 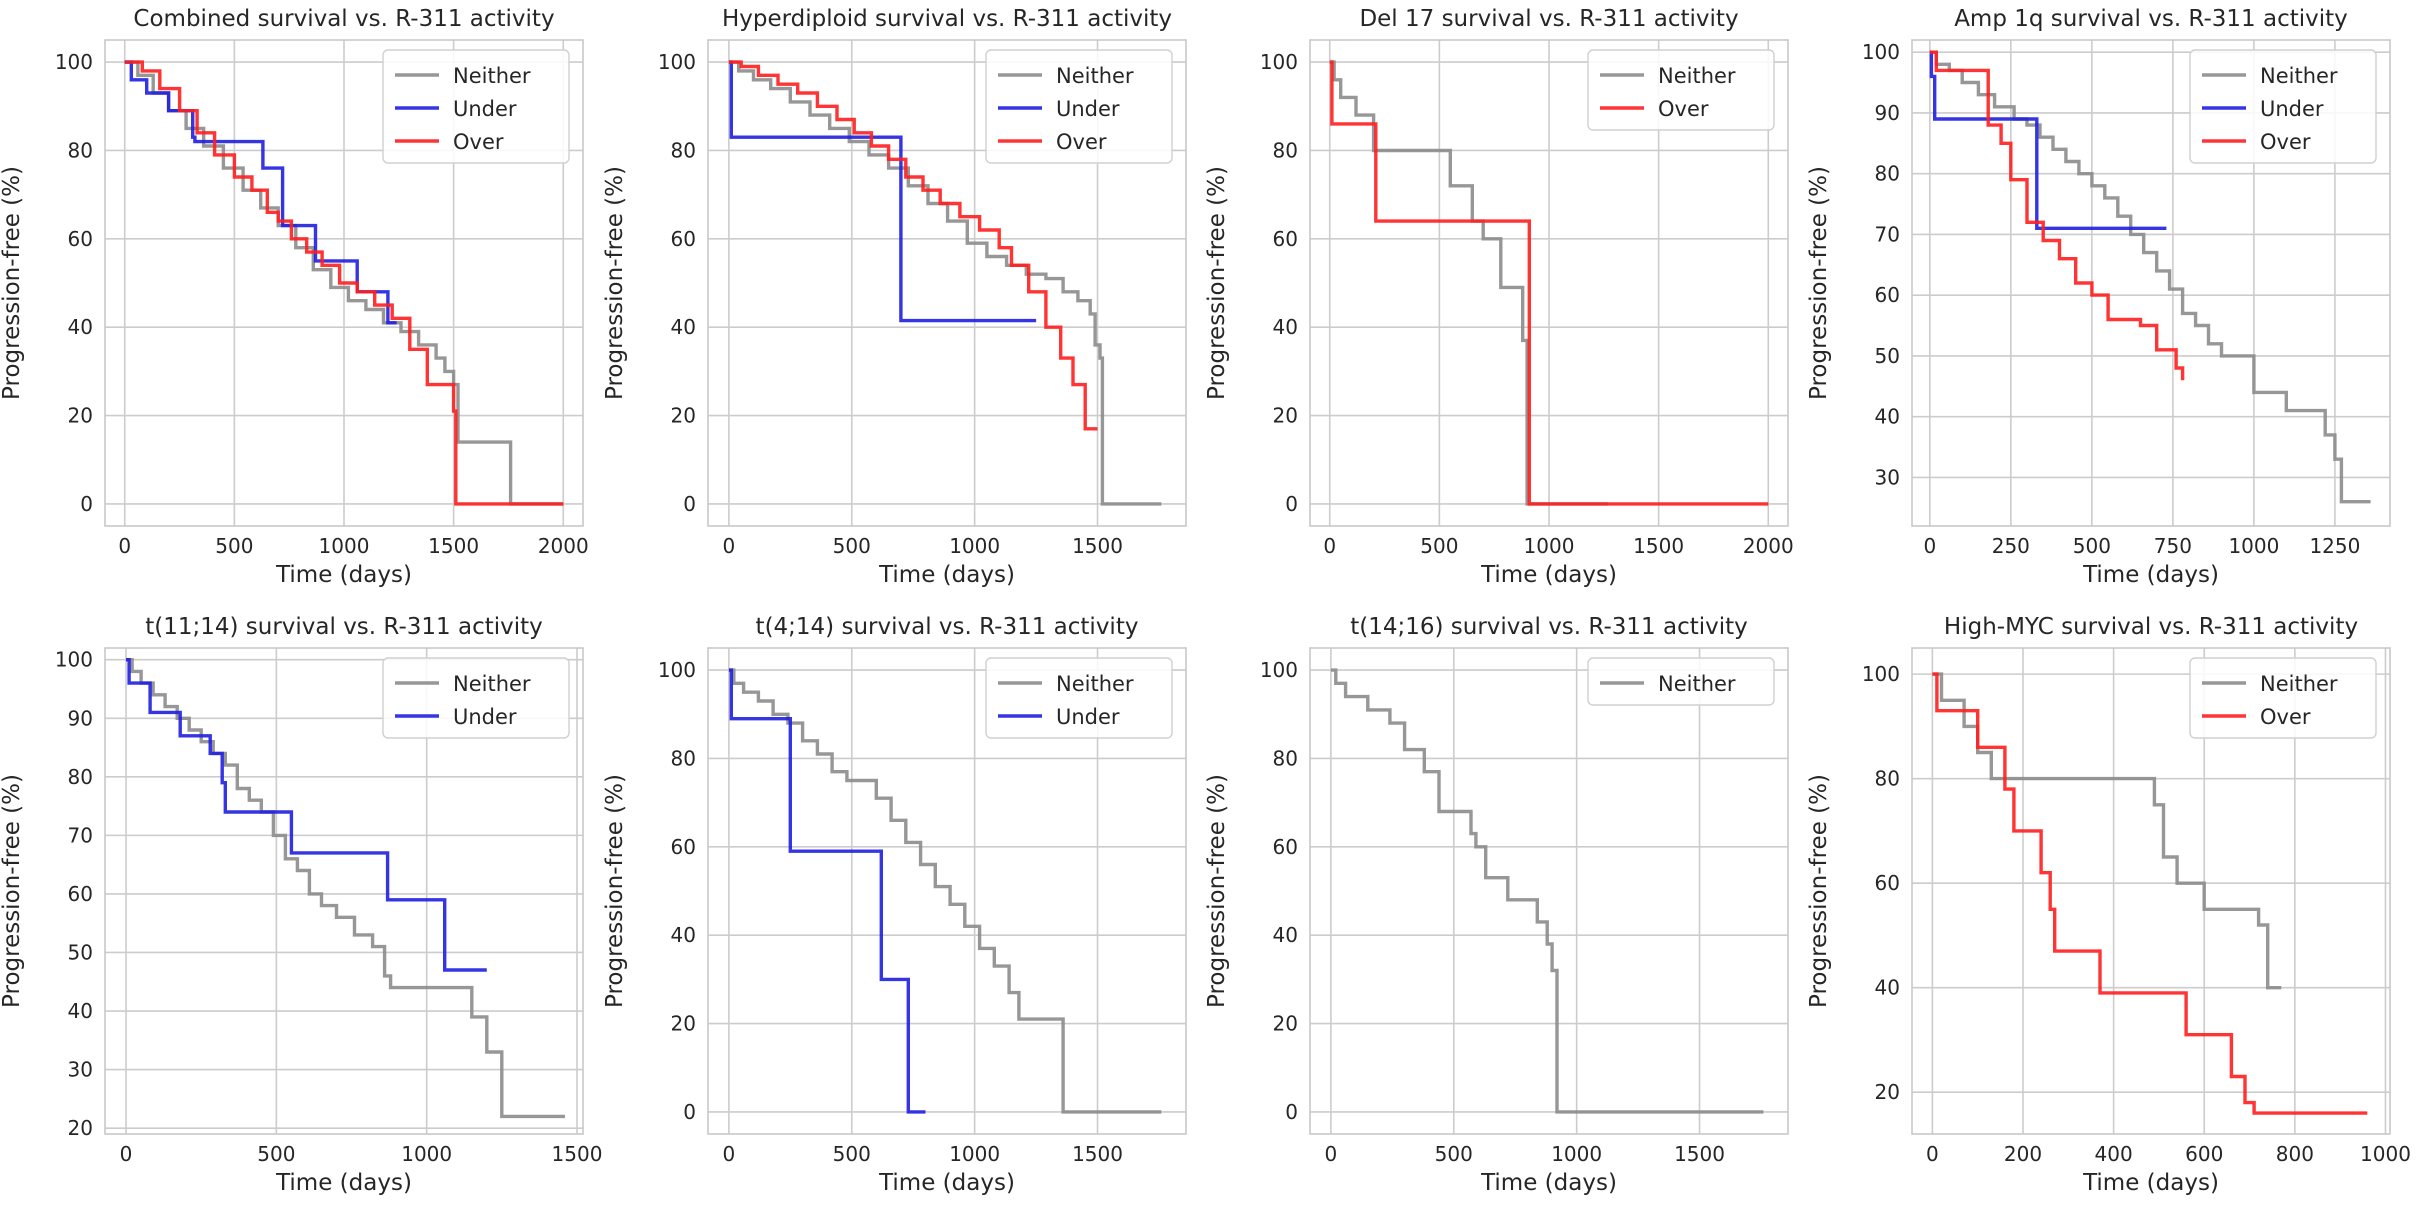 What do you see at coordinates (2173, 546) in the screenshot?
I see `x-tick-label: 750` at bounding box center [2173, 546].